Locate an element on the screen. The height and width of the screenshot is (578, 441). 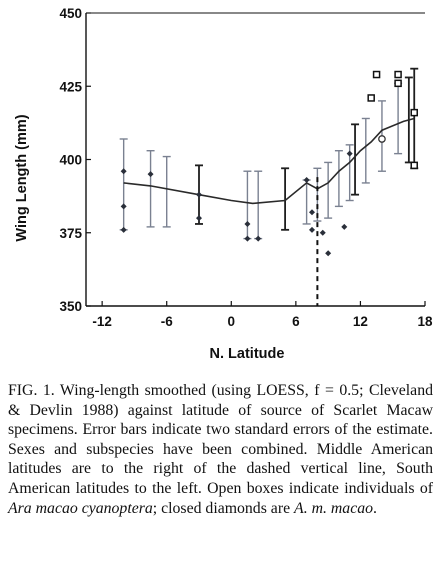
y-axis-label: Wing Length (mm) is located at coordinates (22, 177).